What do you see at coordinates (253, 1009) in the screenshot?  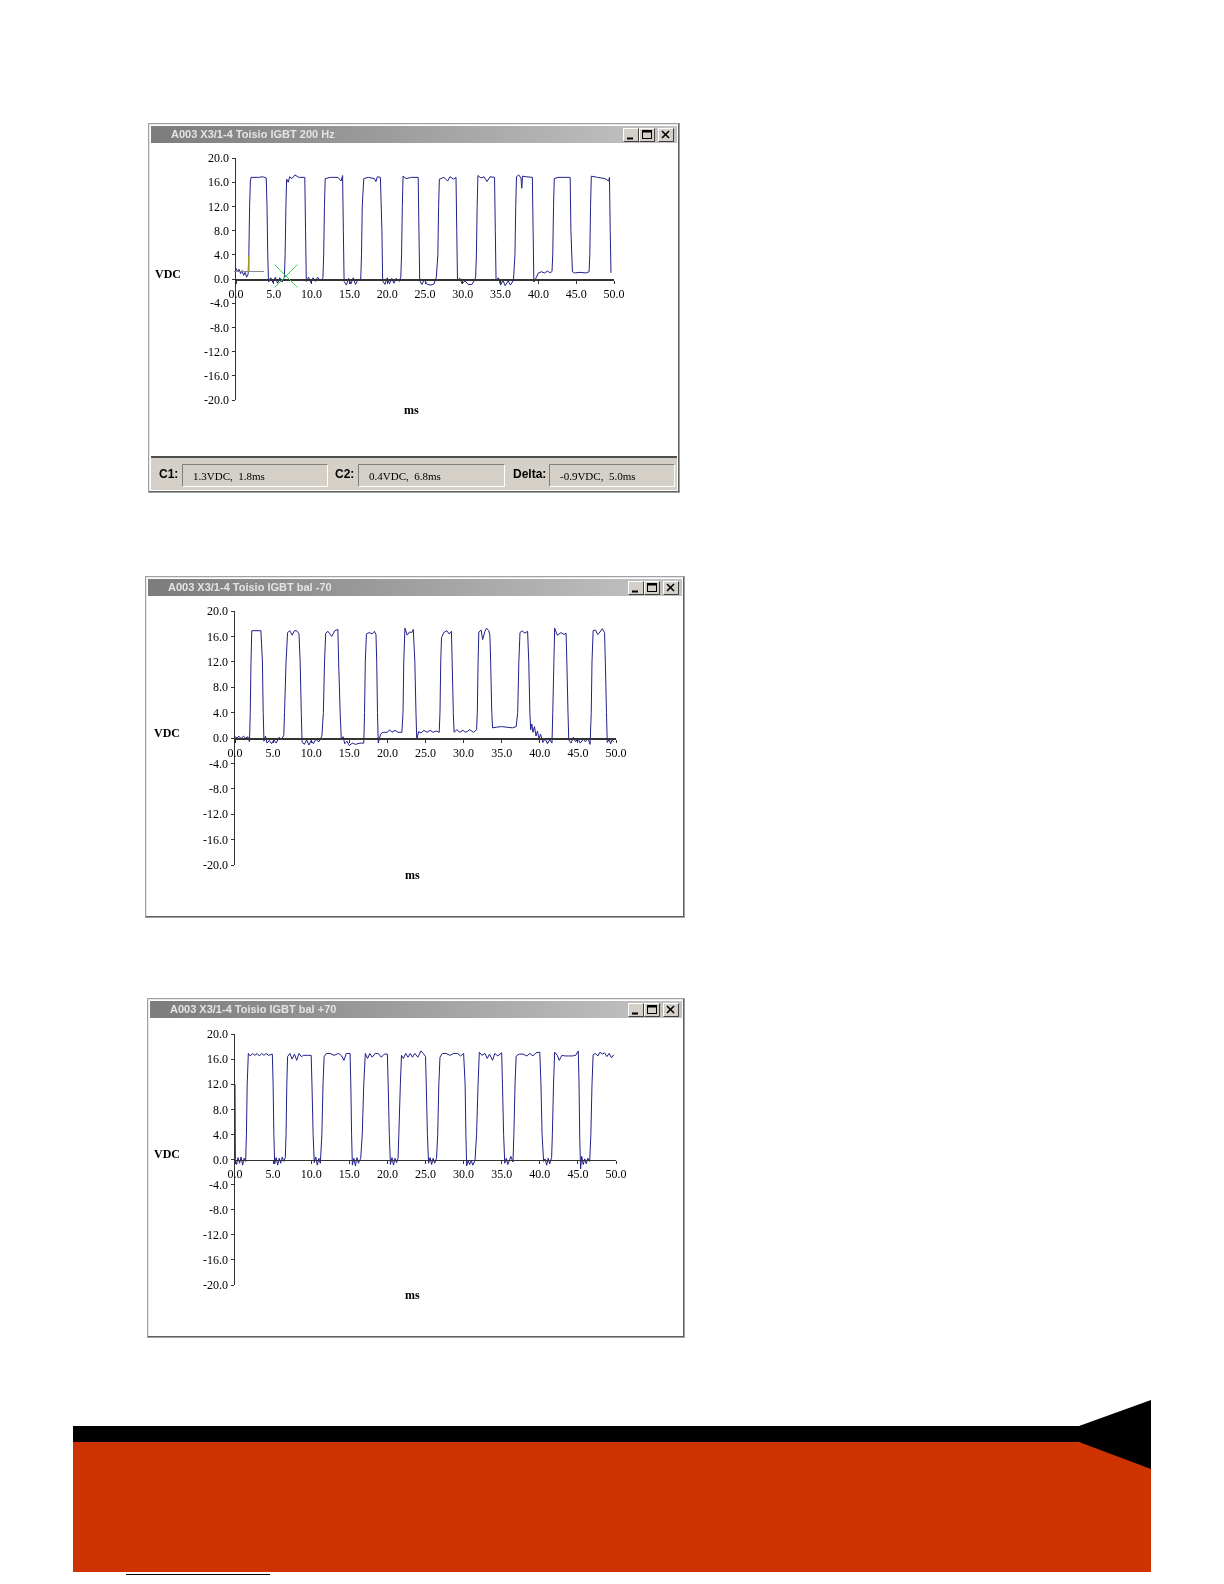 I see `chart-title: A003 X3/1-4 Toisio IGBT bal +70` at bounding box center [253, 1009].